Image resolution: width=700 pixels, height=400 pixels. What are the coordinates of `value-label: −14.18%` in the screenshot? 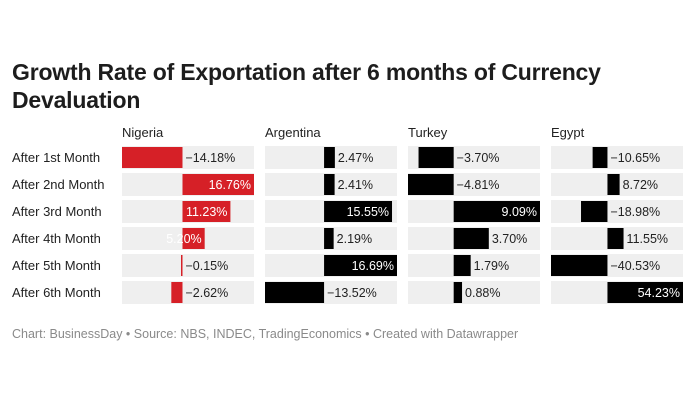 It's located at (210, 158).